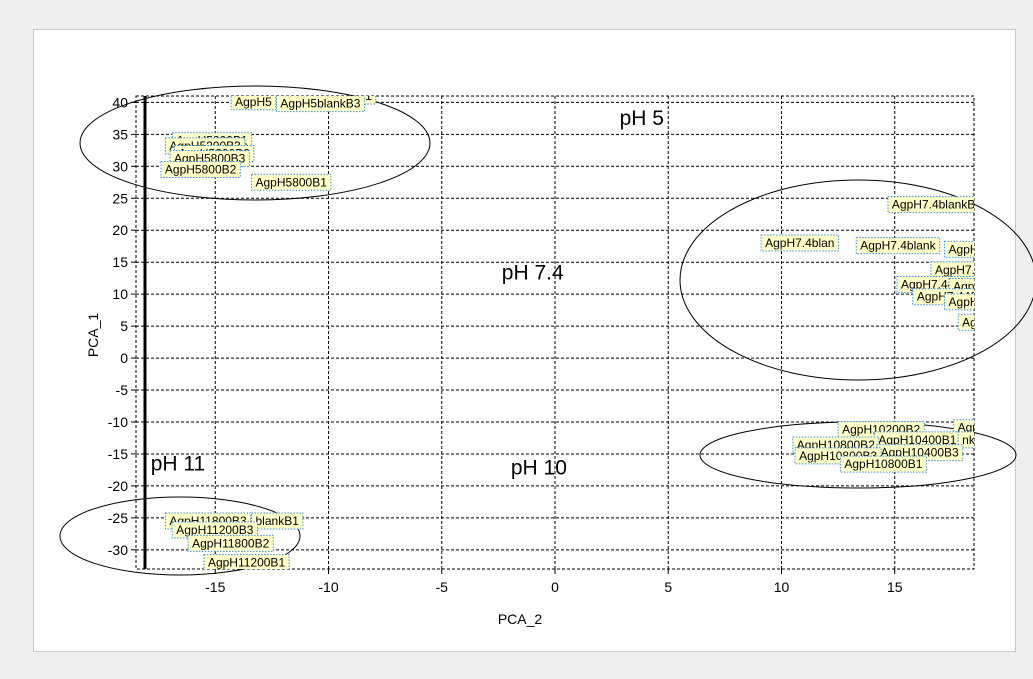 The image size is (1033, 679). I want to click on y-tick-label: 5, so click(124, 326).